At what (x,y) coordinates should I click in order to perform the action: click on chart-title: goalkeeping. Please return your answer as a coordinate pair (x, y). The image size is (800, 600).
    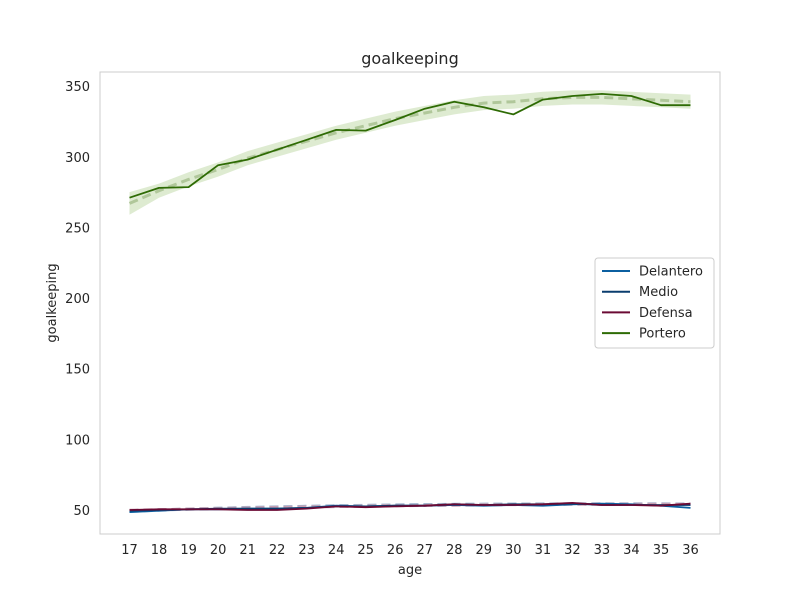
    Looking at the image, I should click on (409, 58).